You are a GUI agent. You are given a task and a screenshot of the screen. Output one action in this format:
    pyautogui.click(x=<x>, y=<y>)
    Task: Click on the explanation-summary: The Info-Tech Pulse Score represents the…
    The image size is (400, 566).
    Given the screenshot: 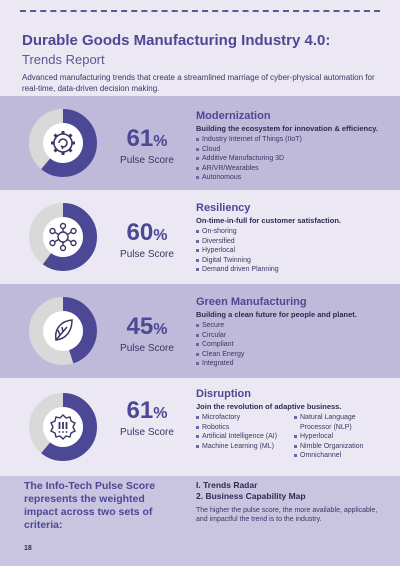 What is the action you would take?
    pyautogui.click(x=90, y=505)
    